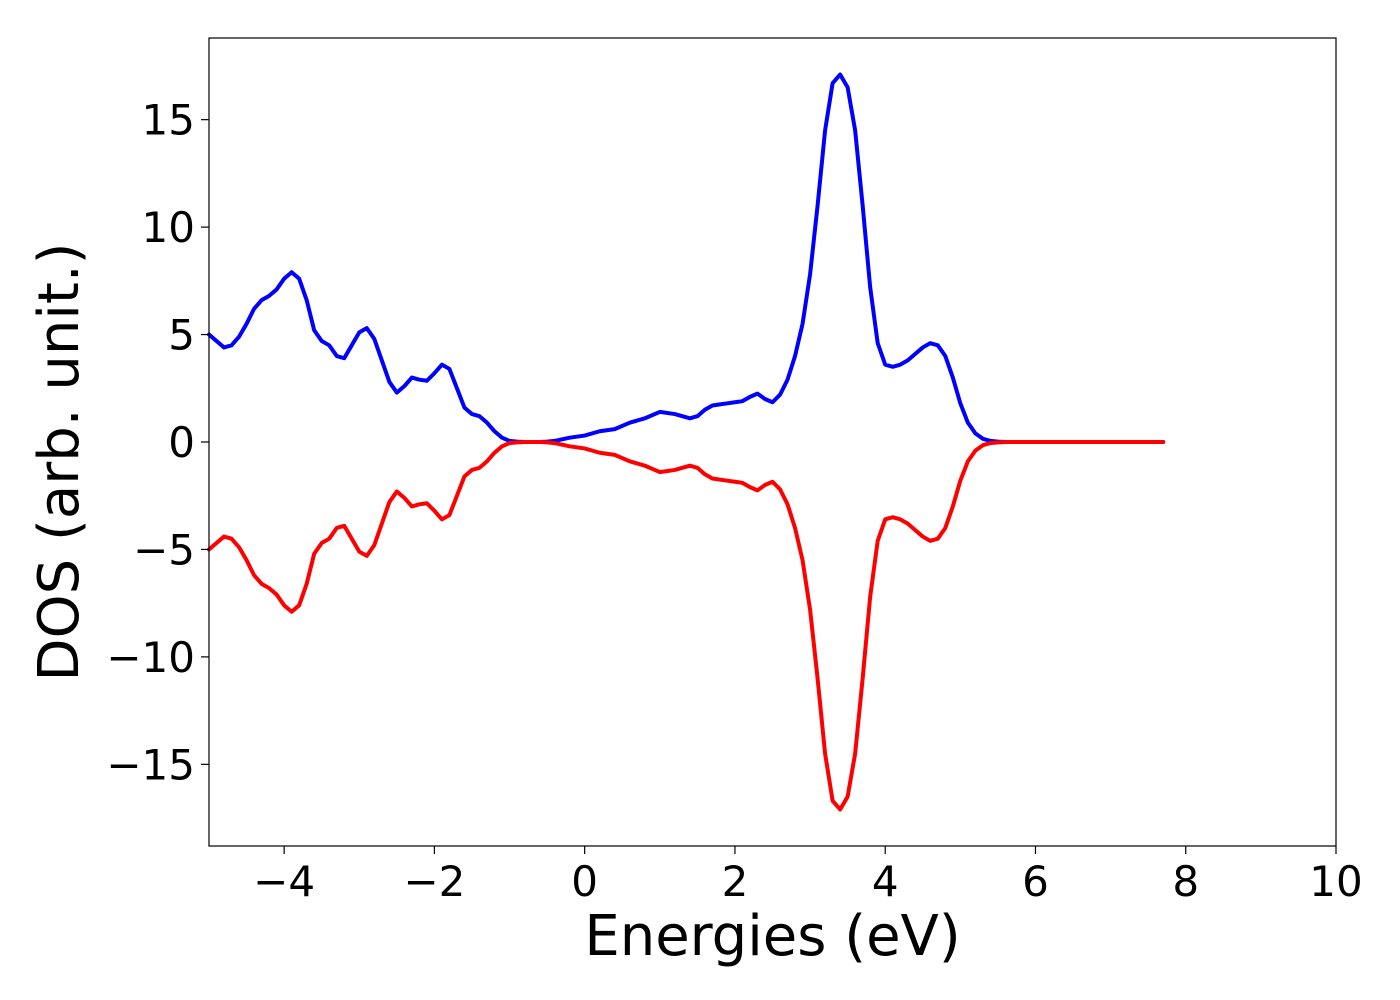 The height and width of the screenshot is (1000, 1400). I want to click on x-tick-label: 8, so click(1185, 881).